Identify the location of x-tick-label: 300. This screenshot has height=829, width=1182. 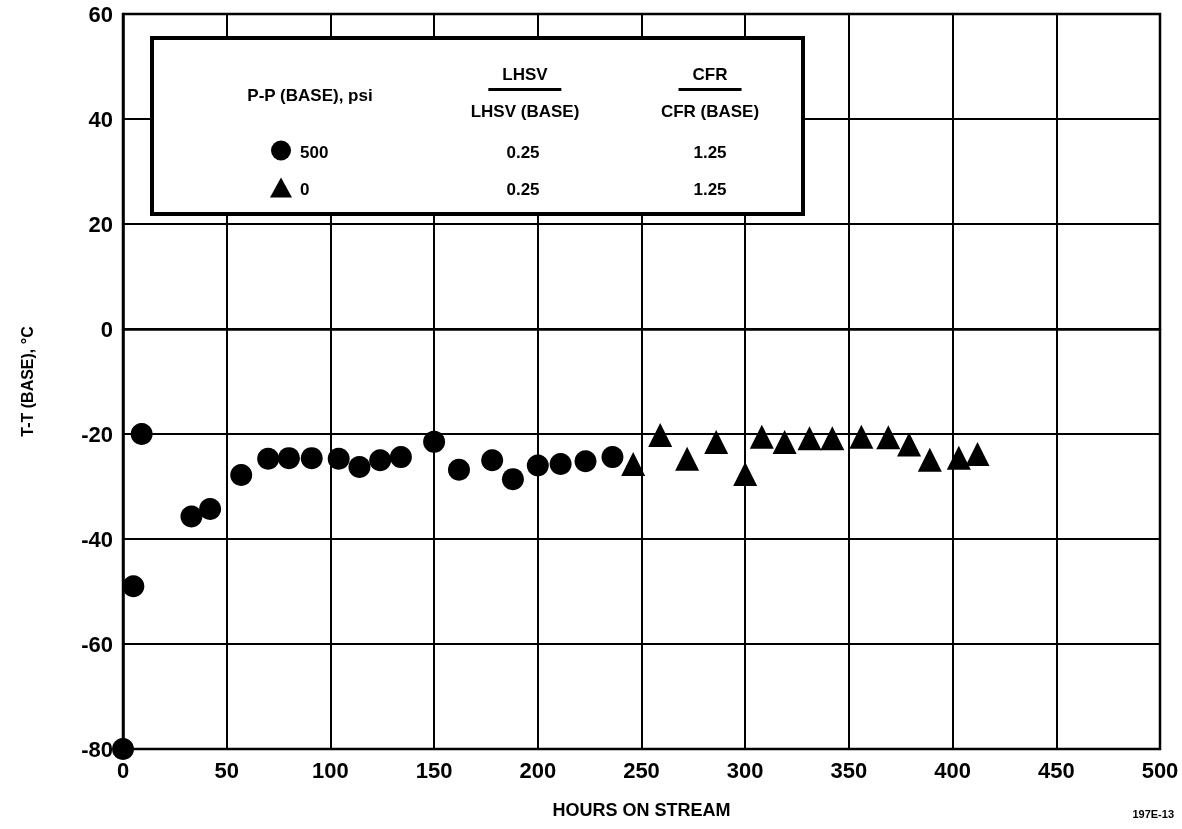
(745, 770).